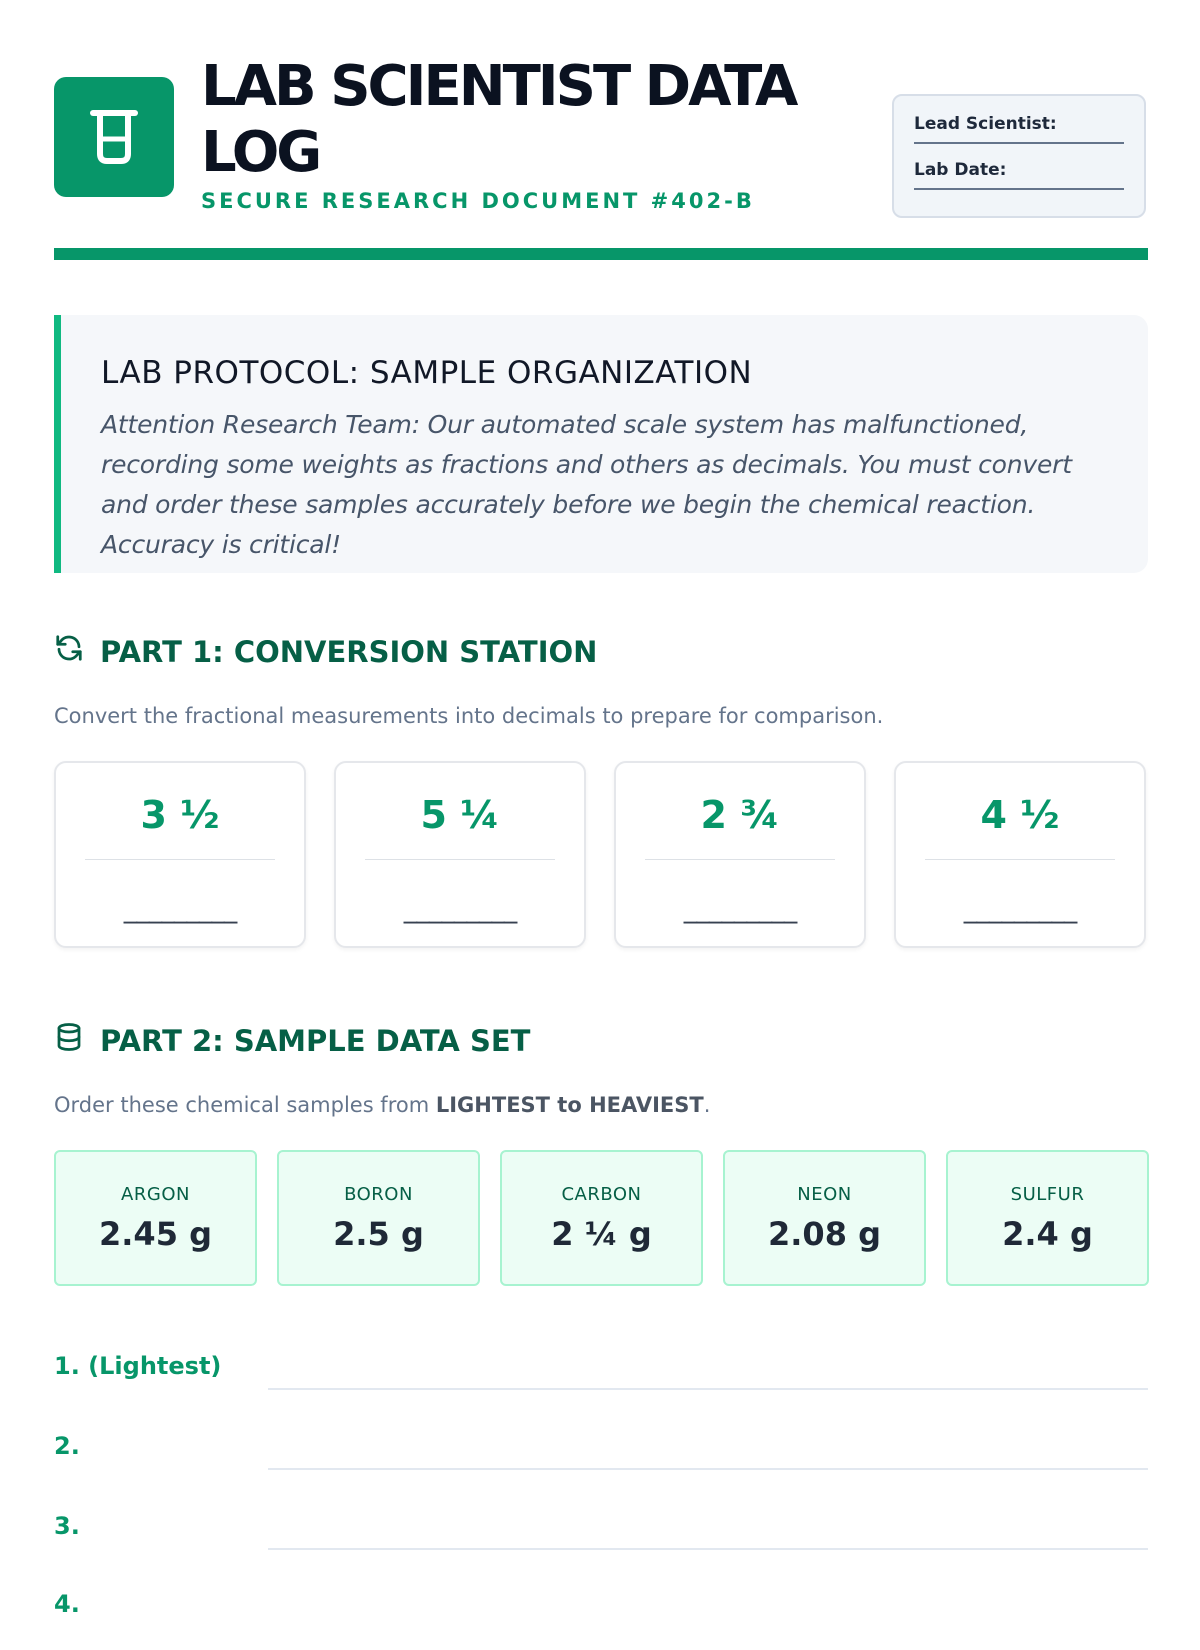  I want to click on sample-name: BORON, so click(378, 1194).